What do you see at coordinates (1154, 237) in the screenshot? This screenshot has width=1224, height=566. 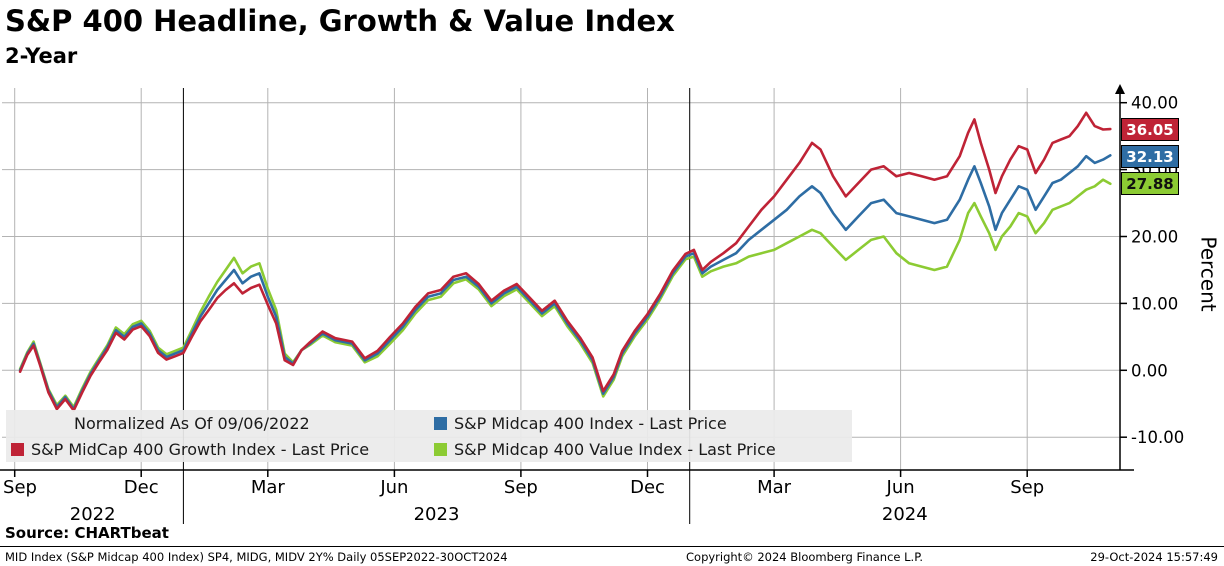 I see `y-tick-label: 20.00` at bounding box center [1154, 237].